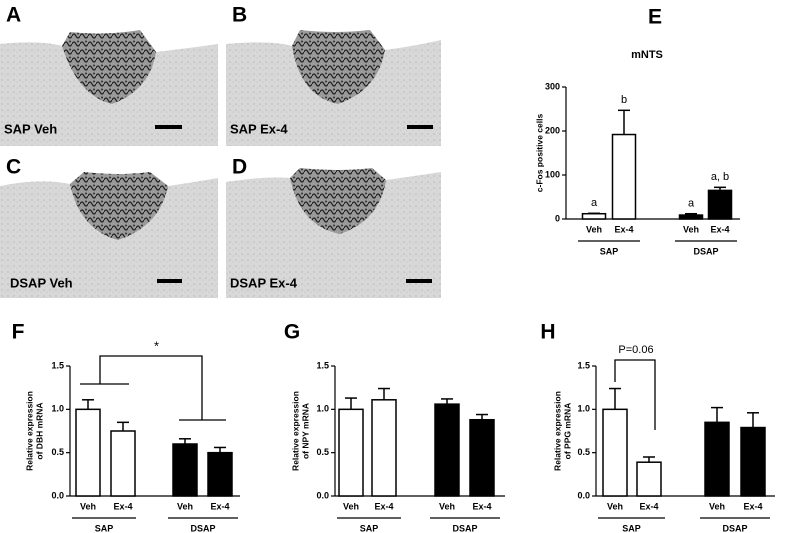  Describe the element at coordinates (18, 332) in the screenshot. I see `panel-letter: F` at that location.